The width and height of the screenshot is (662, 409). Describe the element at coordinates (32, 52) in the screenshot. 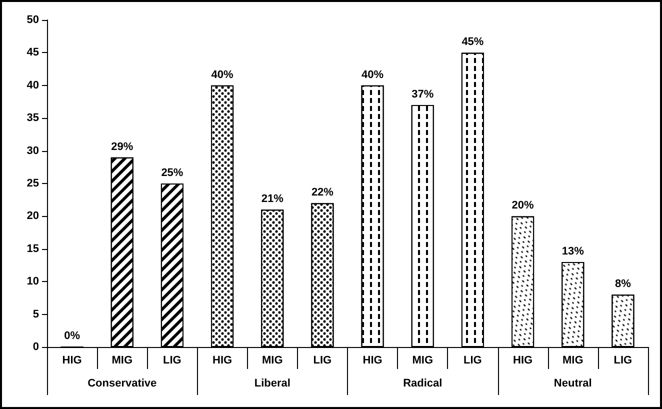

I see `y-tick-label: 45` at that location.